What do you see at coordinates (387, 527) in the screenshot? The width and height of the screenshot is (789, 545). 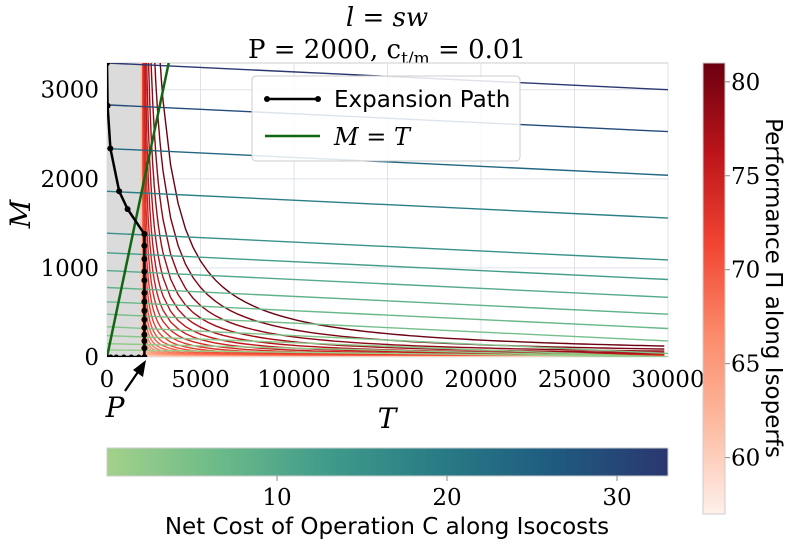 I see `isocost-colorbar-label: Net Cost of Operation C along Isocosts` at bounding box center [387, 527].